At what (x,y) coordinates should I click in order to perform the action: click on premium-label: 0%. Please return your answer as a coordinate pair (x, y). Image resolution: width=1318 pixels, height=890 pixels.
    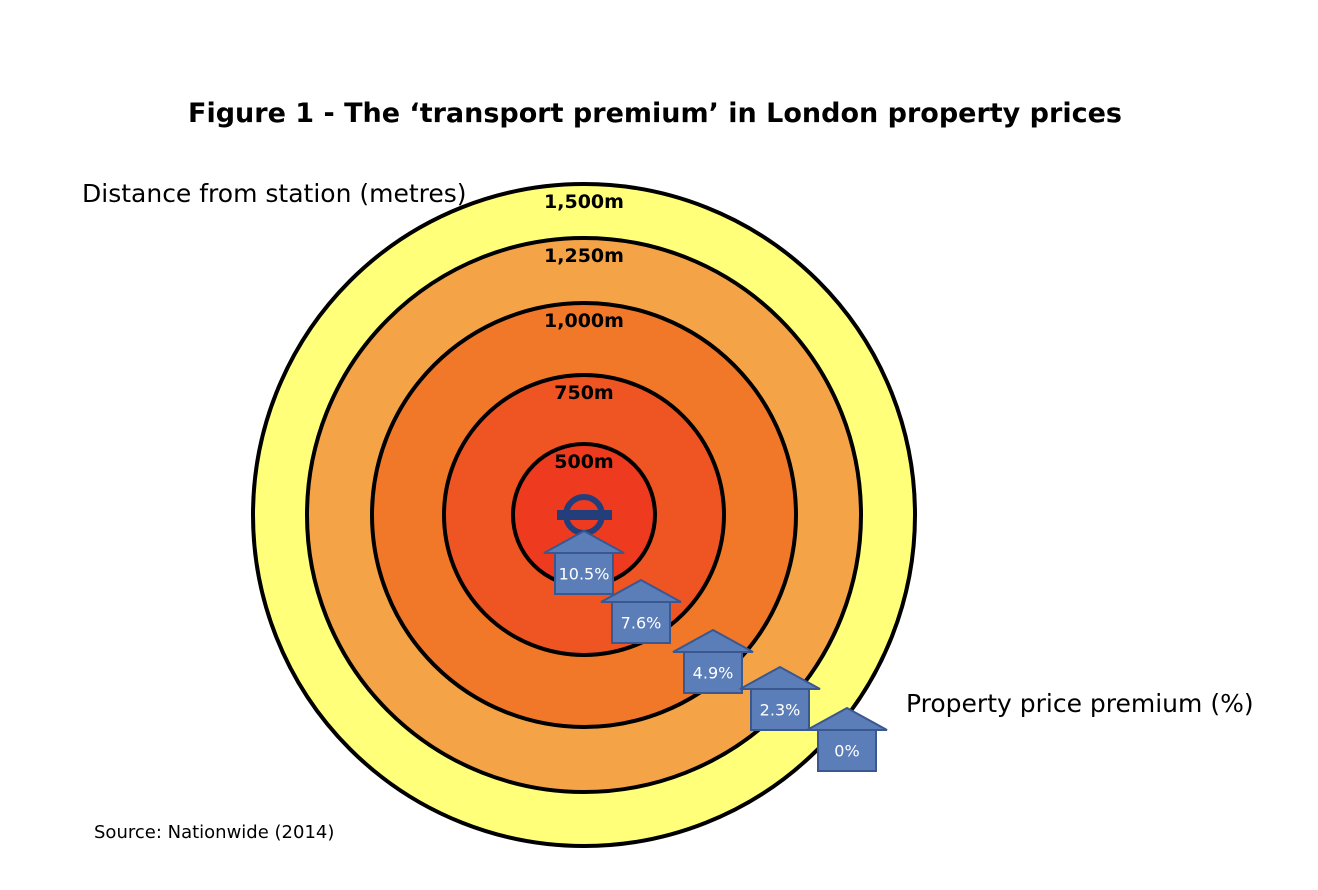
    Looking at the image, I should click on (846, 751).